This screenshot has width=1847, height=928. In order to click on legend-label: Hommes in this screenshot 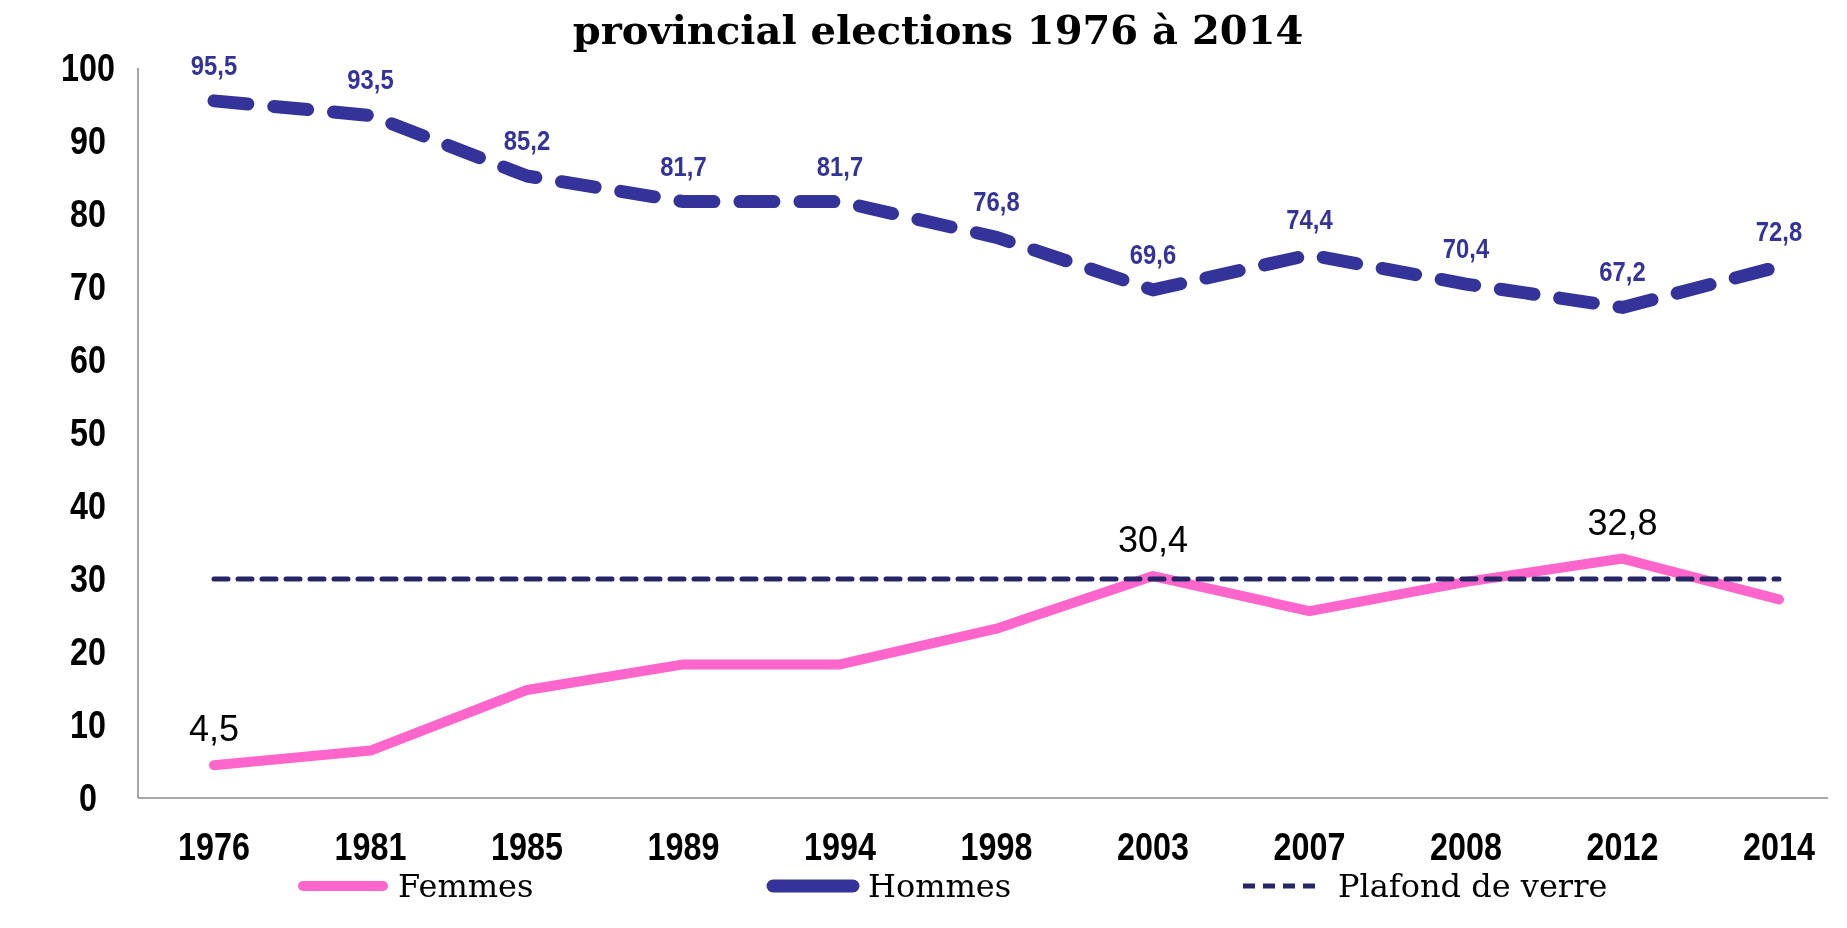, I will do `click(940, 886)`.